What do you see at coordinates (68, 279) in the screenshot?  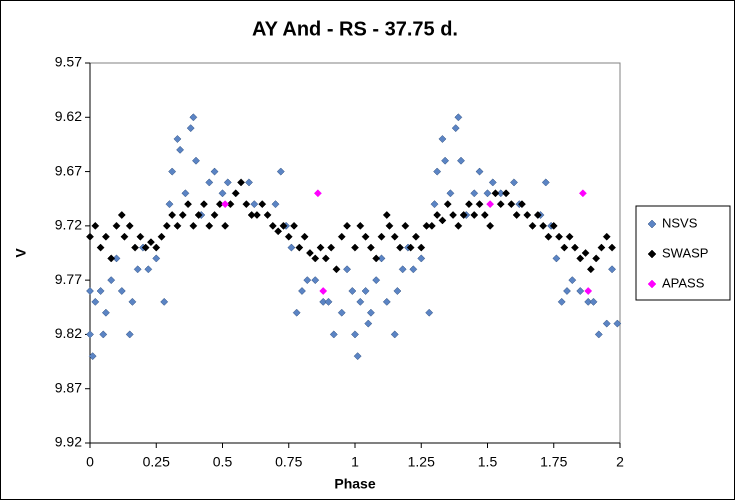 I see `y-tick-label: 9.77` at bounding box center [68, 279].